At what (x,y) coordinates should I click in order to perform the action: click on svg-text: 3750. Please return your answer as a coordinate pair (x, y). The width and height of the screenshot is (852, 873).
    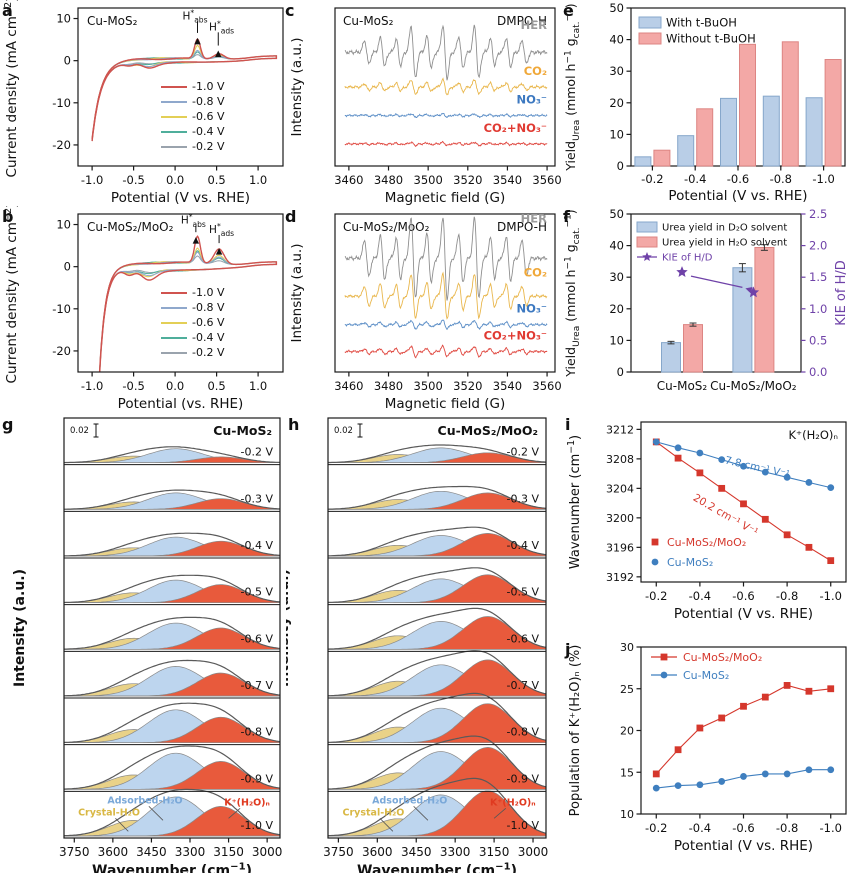
    Looking at the image, I should click on (74, 852).